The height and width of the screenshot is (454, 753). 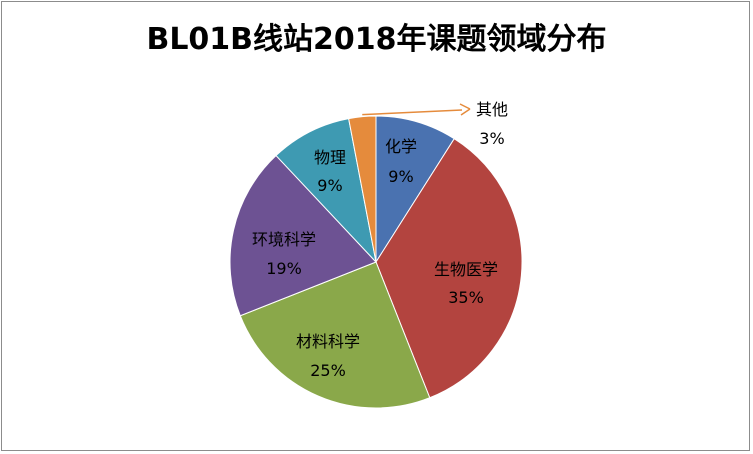 What do you see at coordinates (284, 268) in the screenshot?
I see `slice-percent-3: 19%` at bounding box center [284, 268].